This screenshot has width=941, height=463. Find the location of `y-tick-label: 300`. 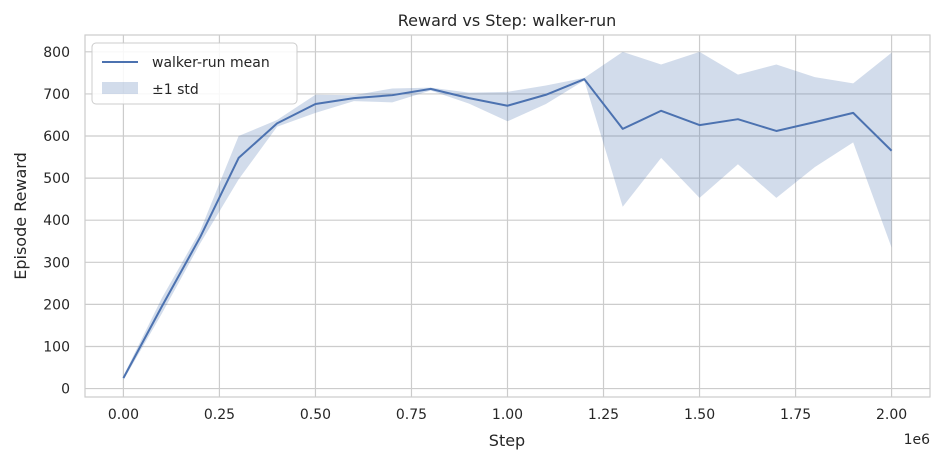

y-tick-label: 300 is located at coordinates (56, 263).